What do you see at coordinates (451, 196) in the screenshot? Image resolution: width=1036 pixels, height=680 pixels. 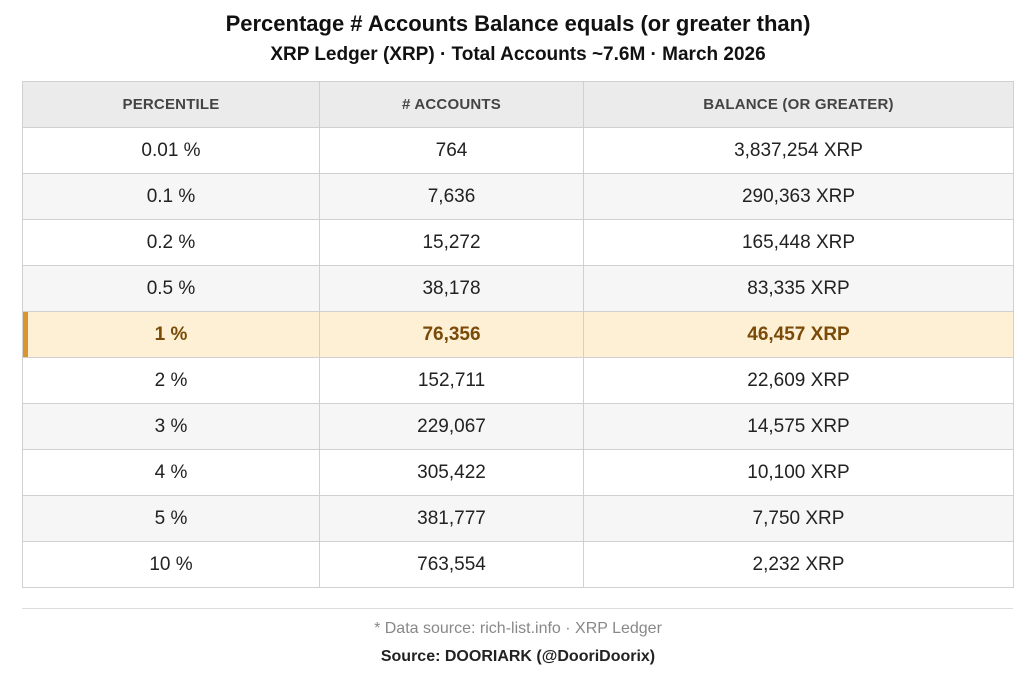 I see `accounts-cell: 7,636` at bounding box center [451, 196].